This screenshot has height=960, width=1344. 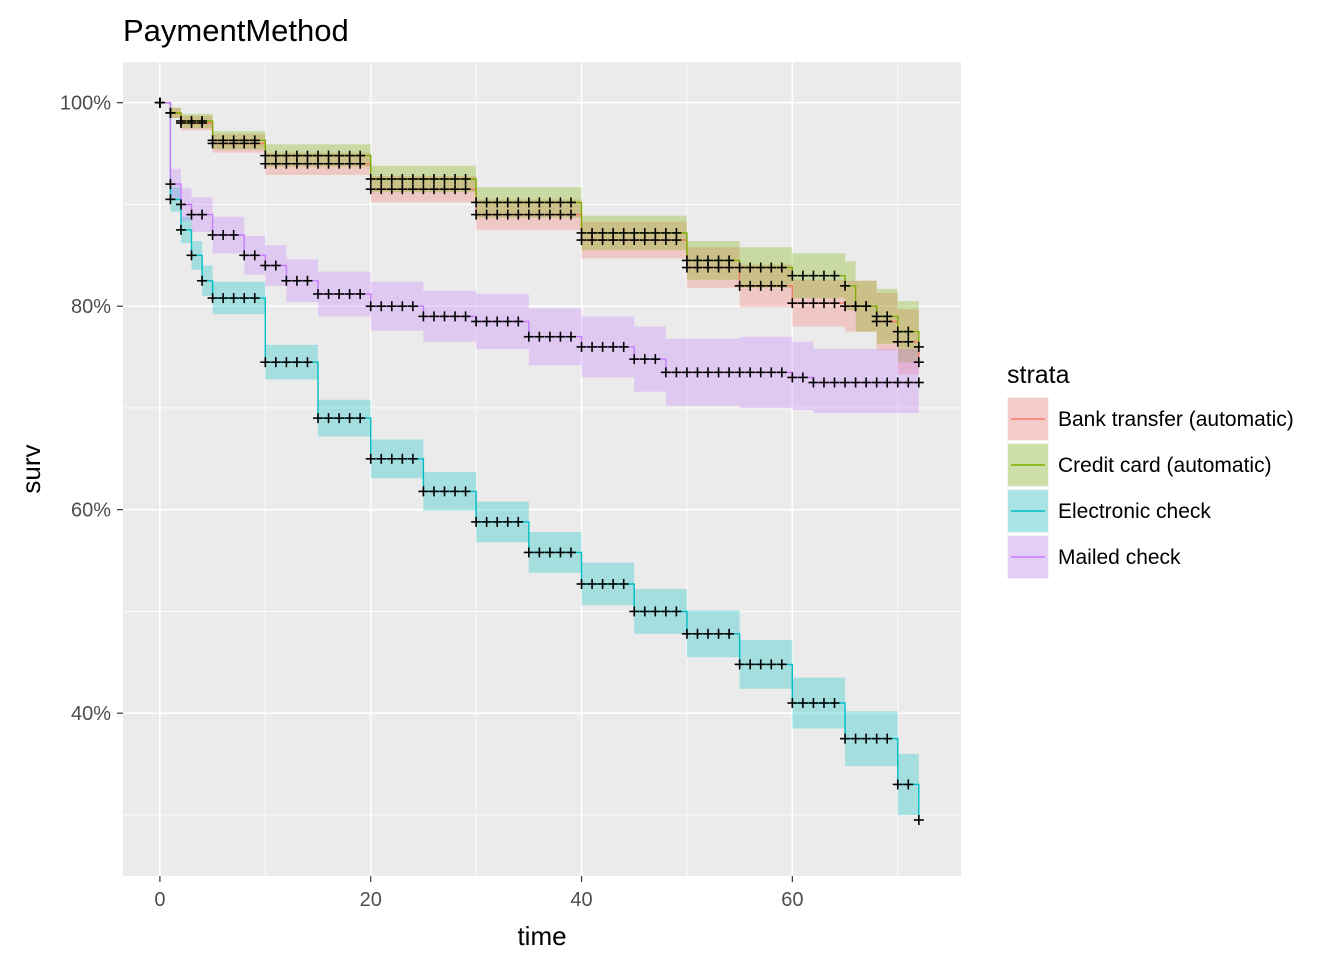 I want to click on chart-title: PaymentMethod, so click(x=236, y=30).